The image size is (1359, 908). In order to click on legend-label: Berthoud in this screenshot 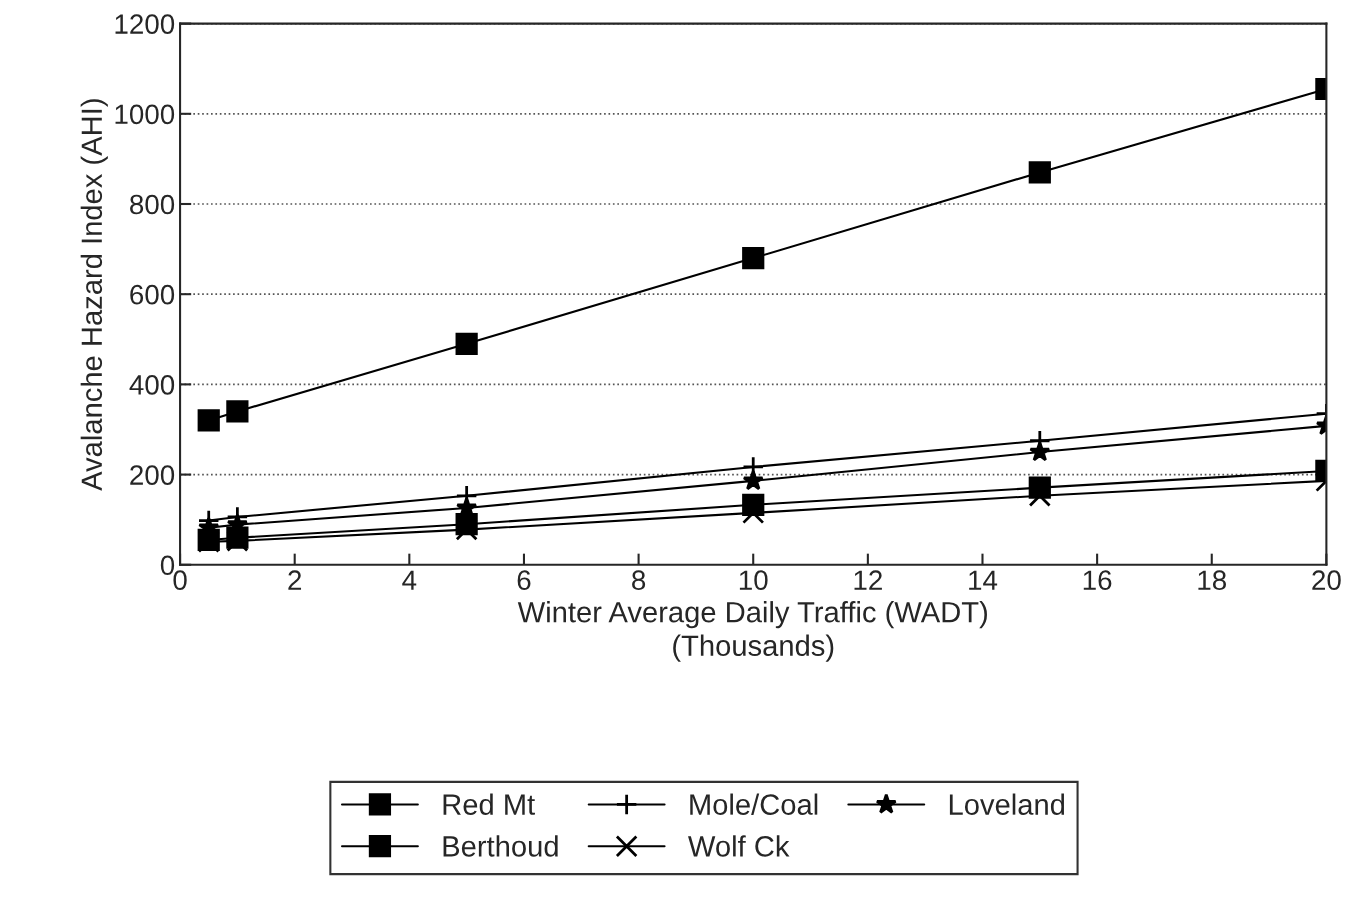, I will do `click(500, 846)`.